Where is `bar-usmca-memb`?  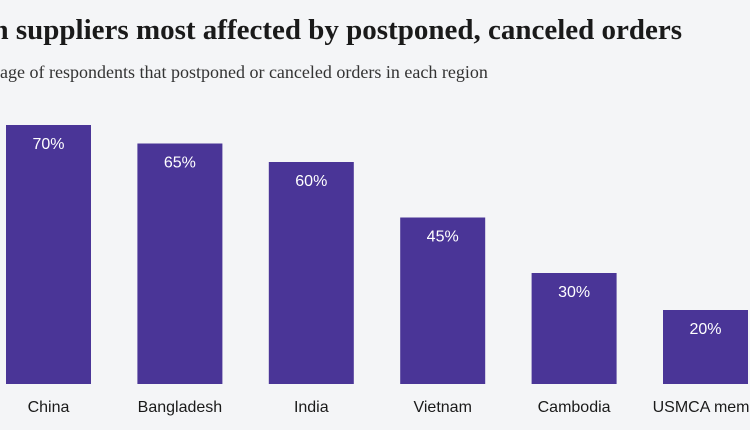 bar-usmca-memb is located at coordinates (705, 347).